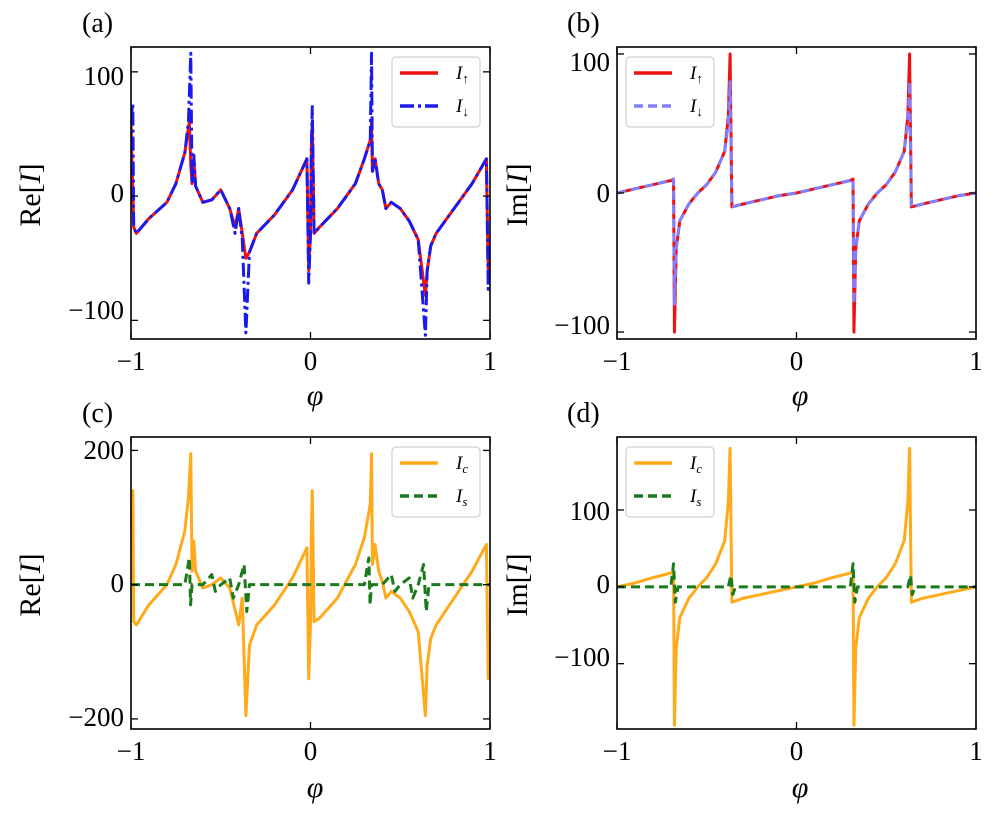 The image size is (996, 813). What do you see at coordinates (315, 787) in the screenshot?
I see `x-axis-label-c: φ` at bounding box center [315, 787].